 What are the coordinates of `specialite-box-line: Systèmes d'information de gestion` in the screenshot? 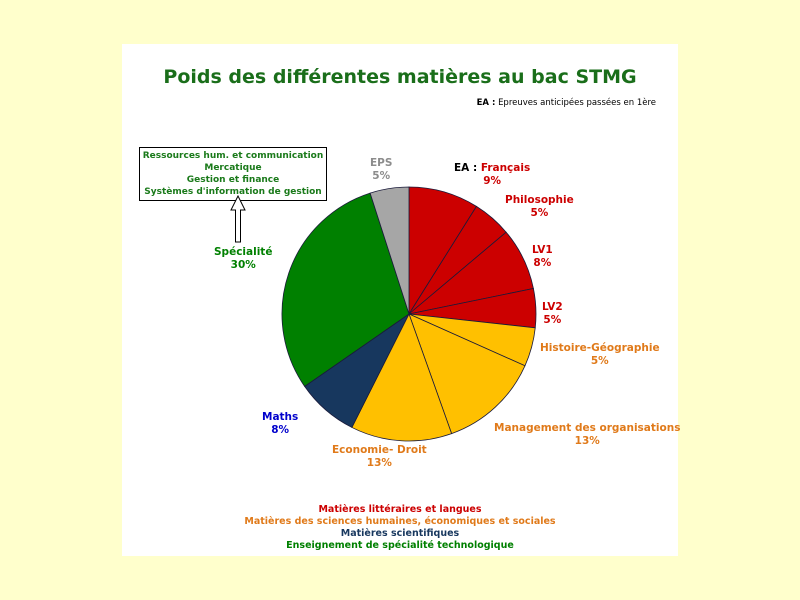 It's located at (233, 192).